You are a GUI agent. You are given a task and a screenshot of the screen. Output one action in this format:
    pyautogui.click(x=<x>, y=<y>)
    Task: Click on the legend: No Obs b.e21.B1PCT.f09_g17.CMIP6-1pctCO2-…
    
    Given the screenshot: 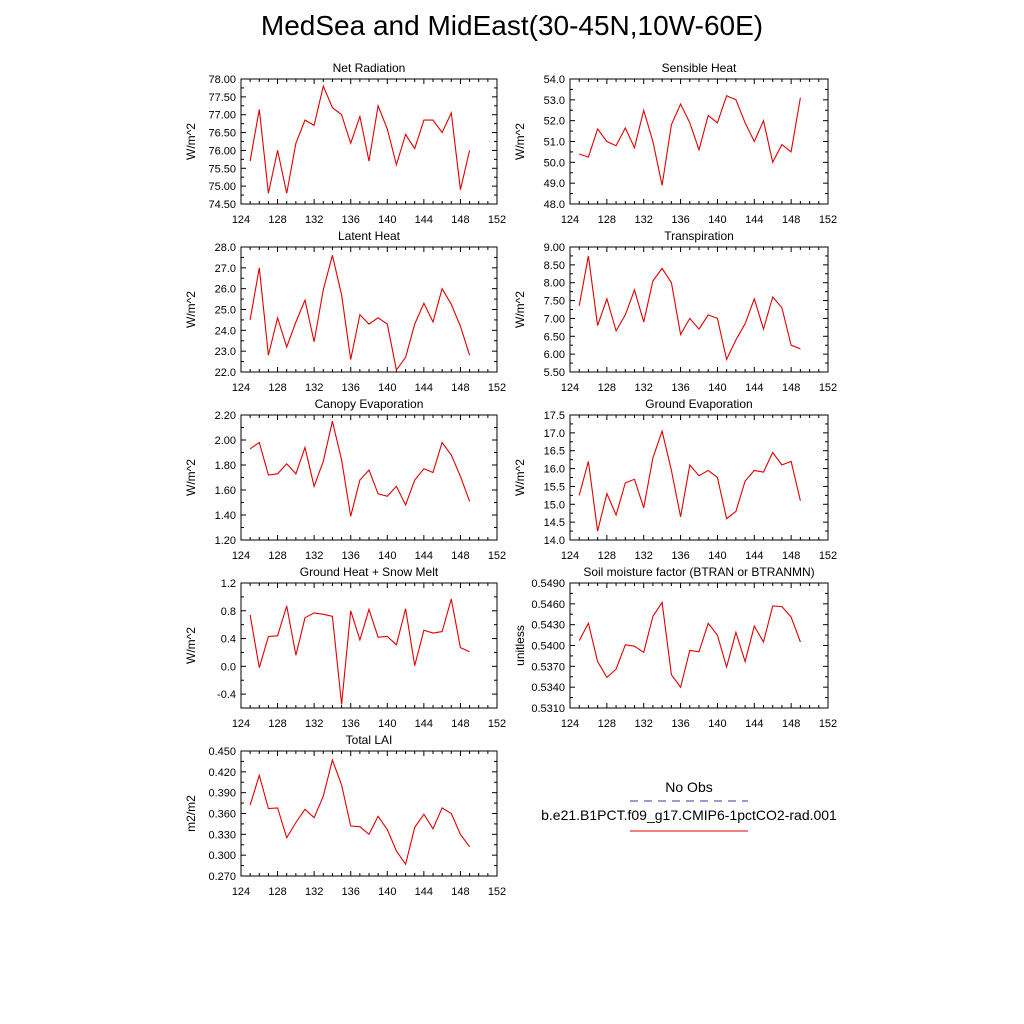 What is the action you would take?
    pyautogui.click(x=689, y=805)
    